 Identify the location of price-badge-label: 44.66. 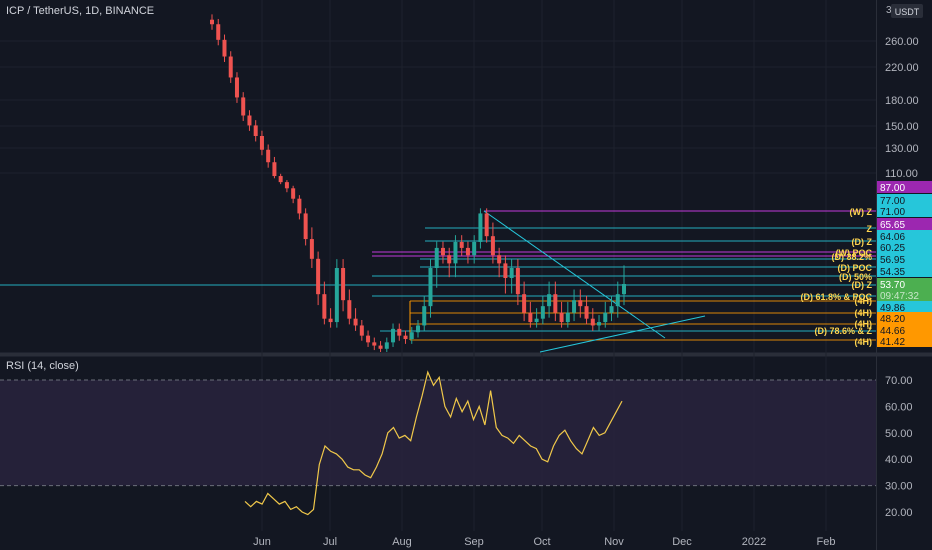
(892, 331).